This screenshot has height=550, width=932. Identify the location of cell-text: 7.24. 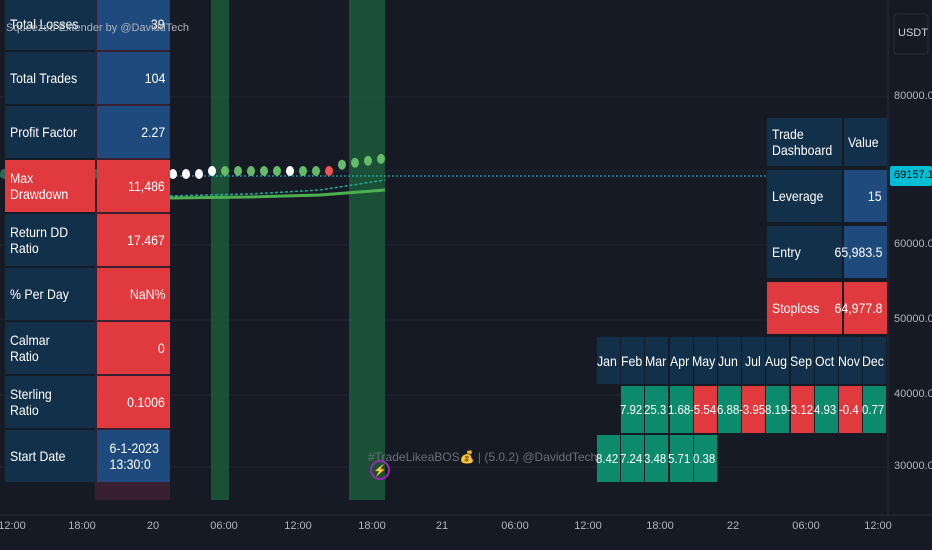
(631, 458).